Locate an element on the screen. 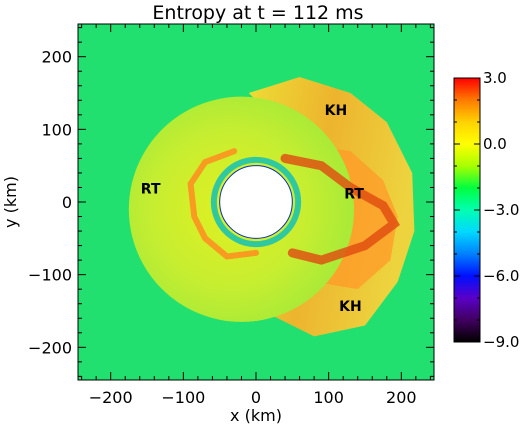 The image size is (520, 428). y-tick-label: 100 is located at coordinates (56, 129).